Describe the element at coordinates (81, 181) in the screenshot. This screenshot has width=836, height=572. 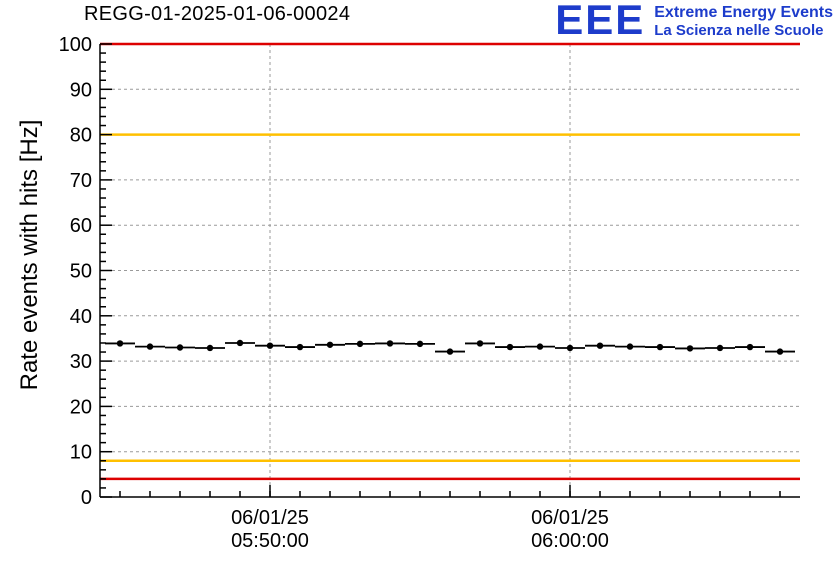
I see `y-tick-label: 70` at that location.